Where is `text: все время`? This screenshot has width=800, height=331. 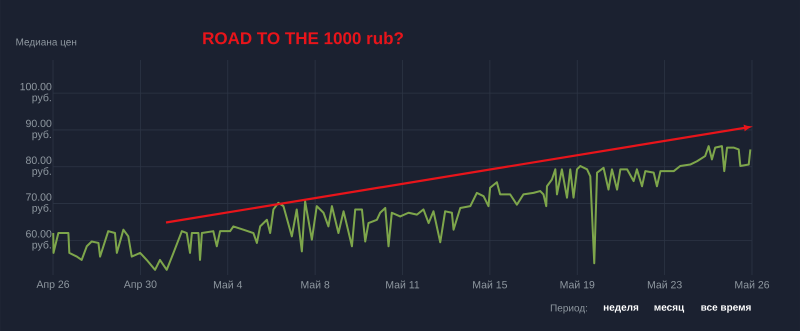
text: все время is located at coordinates (726, 309).